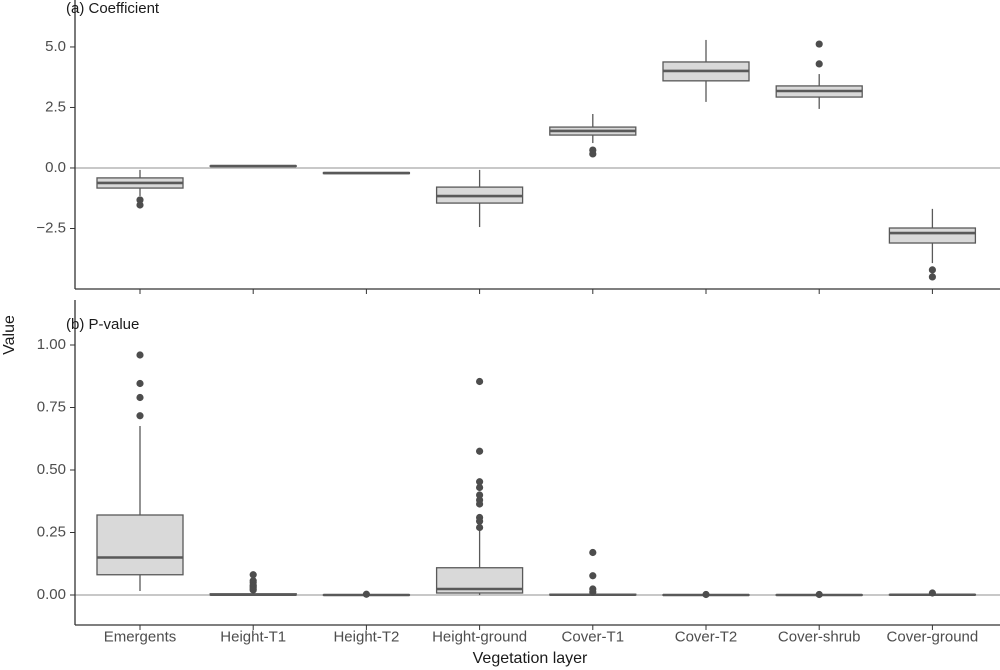 This screenshot has width=1000, height=670. Describe the element at coordinates (253, 636) in the screenshot. I see `x-tick-label: Height-T1` at that location.